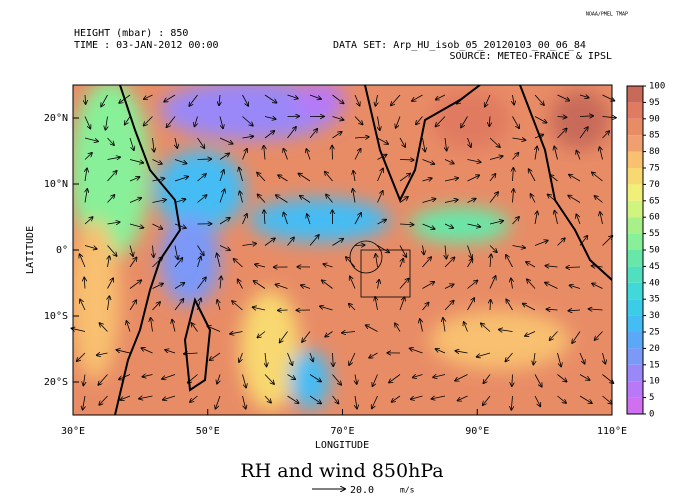 This screenshot has height=500, width=676. What do you see at coordinates (654, 136) in the screenshot?
I see `colorbar-label: 85` at bounding box center [654, 136].